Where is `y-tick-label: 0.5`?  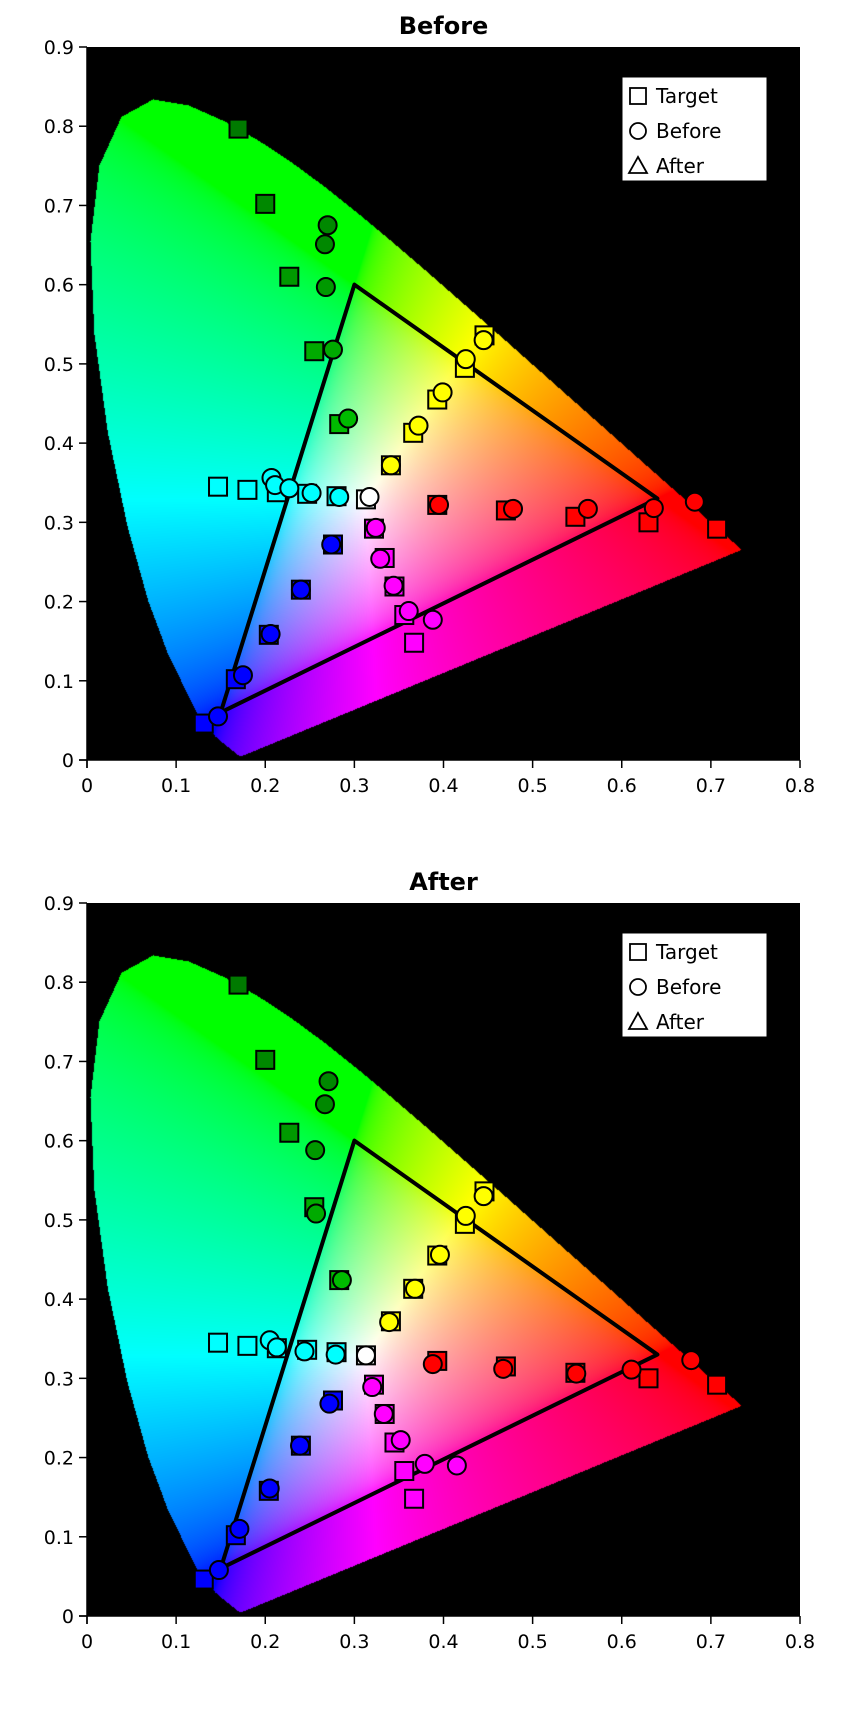 y-tick-label: 0.5 is located at coordinates (59, 1221).